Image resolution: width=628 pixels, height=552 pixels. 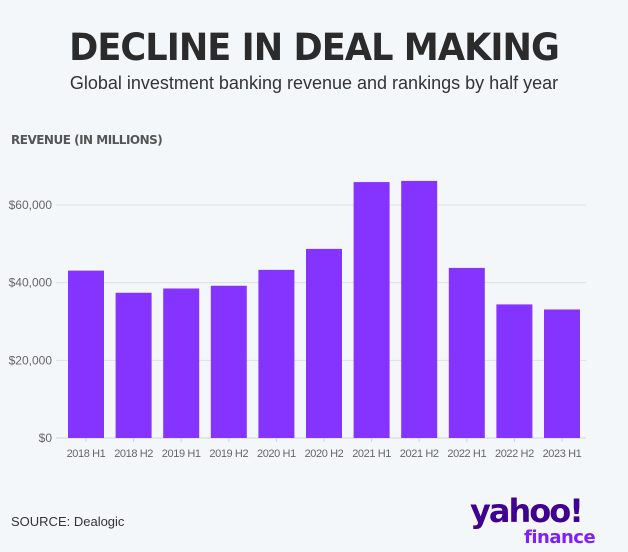 I want to click on x-tick-label: 2018 H1, so click(x=86, y=454).